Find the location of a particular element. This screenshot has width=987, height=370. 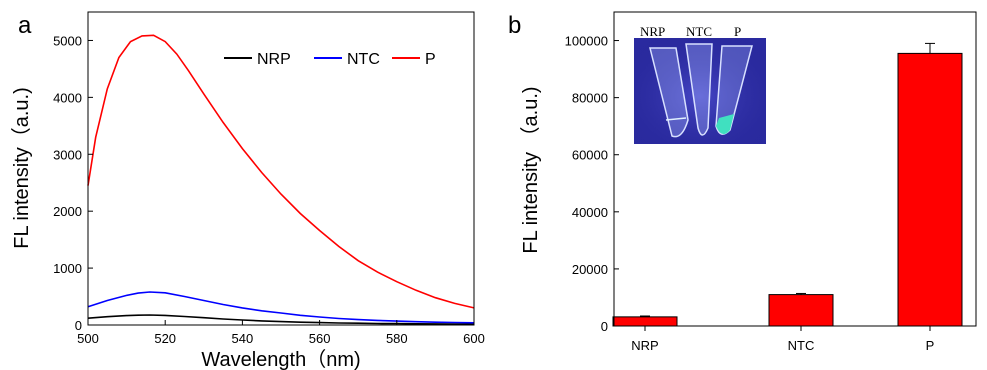

panel-b-y-ticks: 0 20000 40000 60000 80000 100000 is located at coordinates (592, 184).